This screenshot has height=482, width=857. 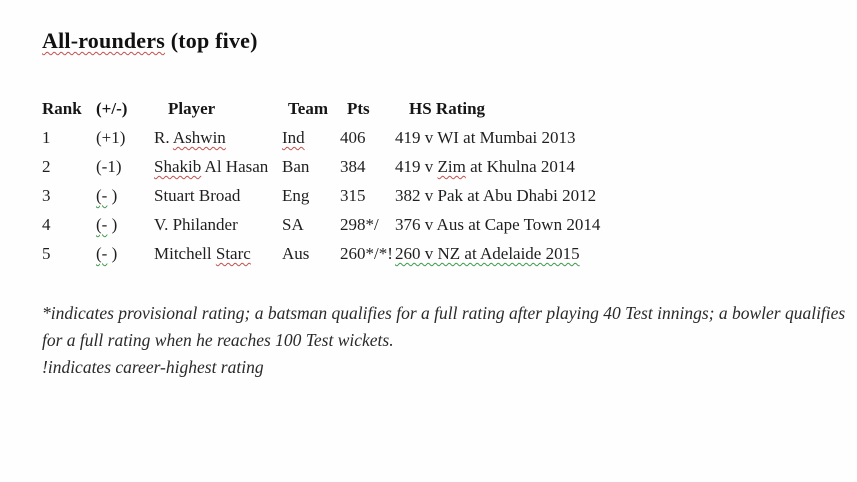 What do you see at coordinates (125, 168) in the screenshot?
I see `cell-change: (-1)` at bounding box center [125, 168].